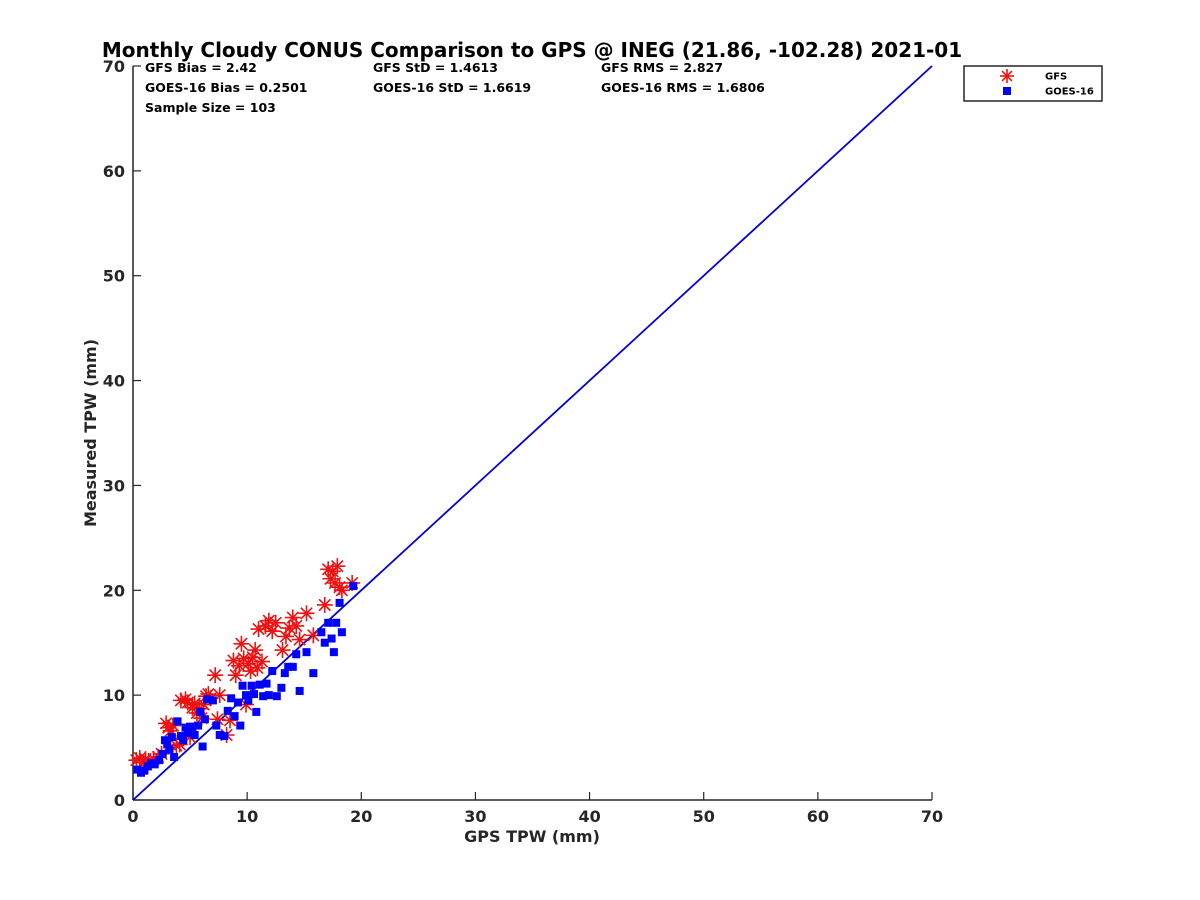  I want to click on series-layer, so click(244, 667).